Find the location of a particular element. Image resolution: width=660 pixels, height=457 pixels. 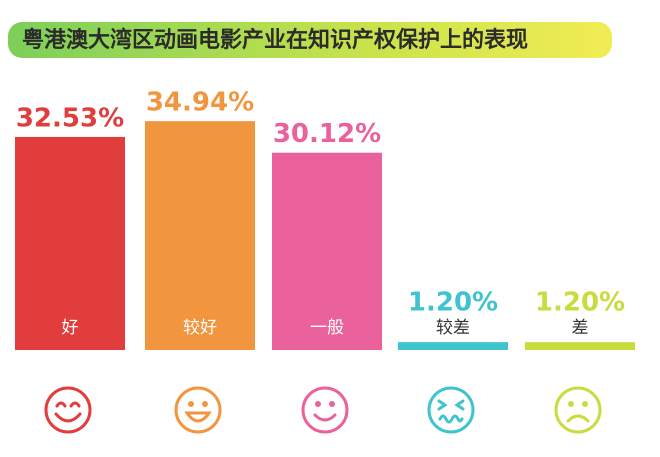

value-label: 34.94% is located at coordinates (200, 103).